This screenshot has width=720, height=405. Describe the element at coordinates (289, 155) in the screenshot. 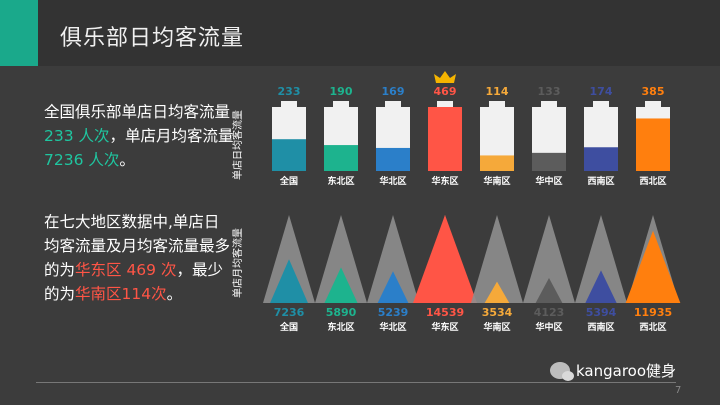

I see `bar-全国` at that location.